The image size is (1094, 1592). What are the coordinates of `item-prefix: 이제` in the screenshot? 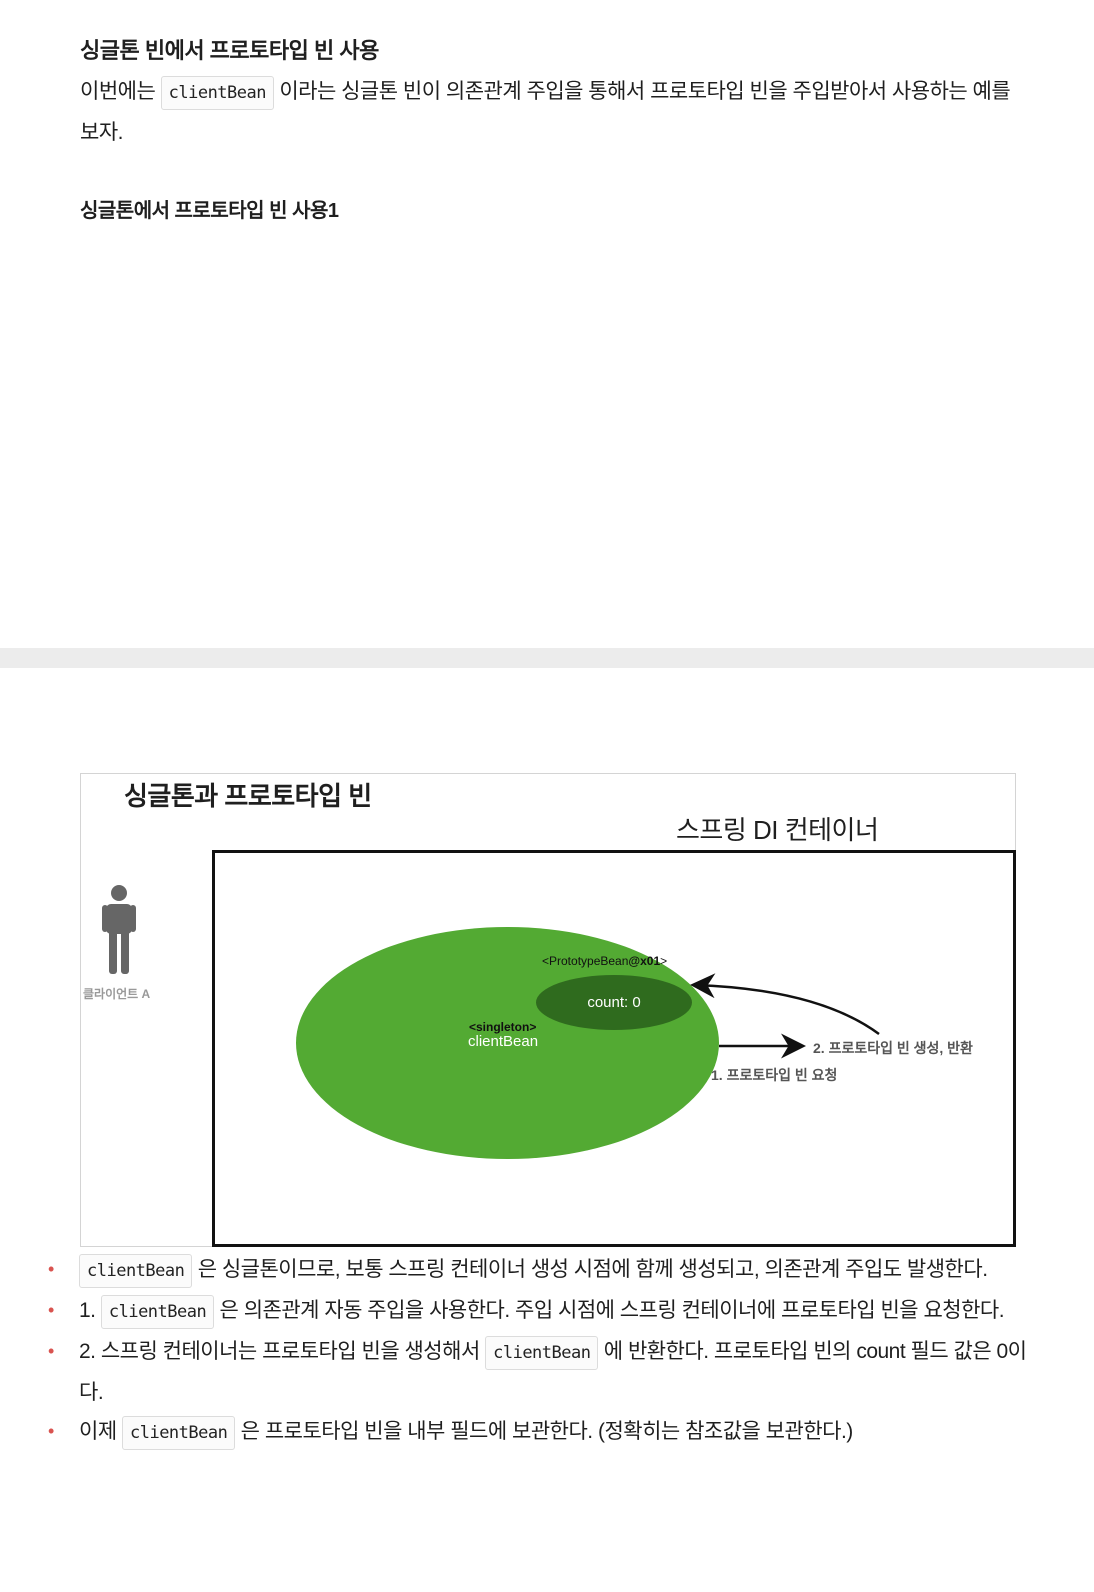 It's located at (100, 1431).